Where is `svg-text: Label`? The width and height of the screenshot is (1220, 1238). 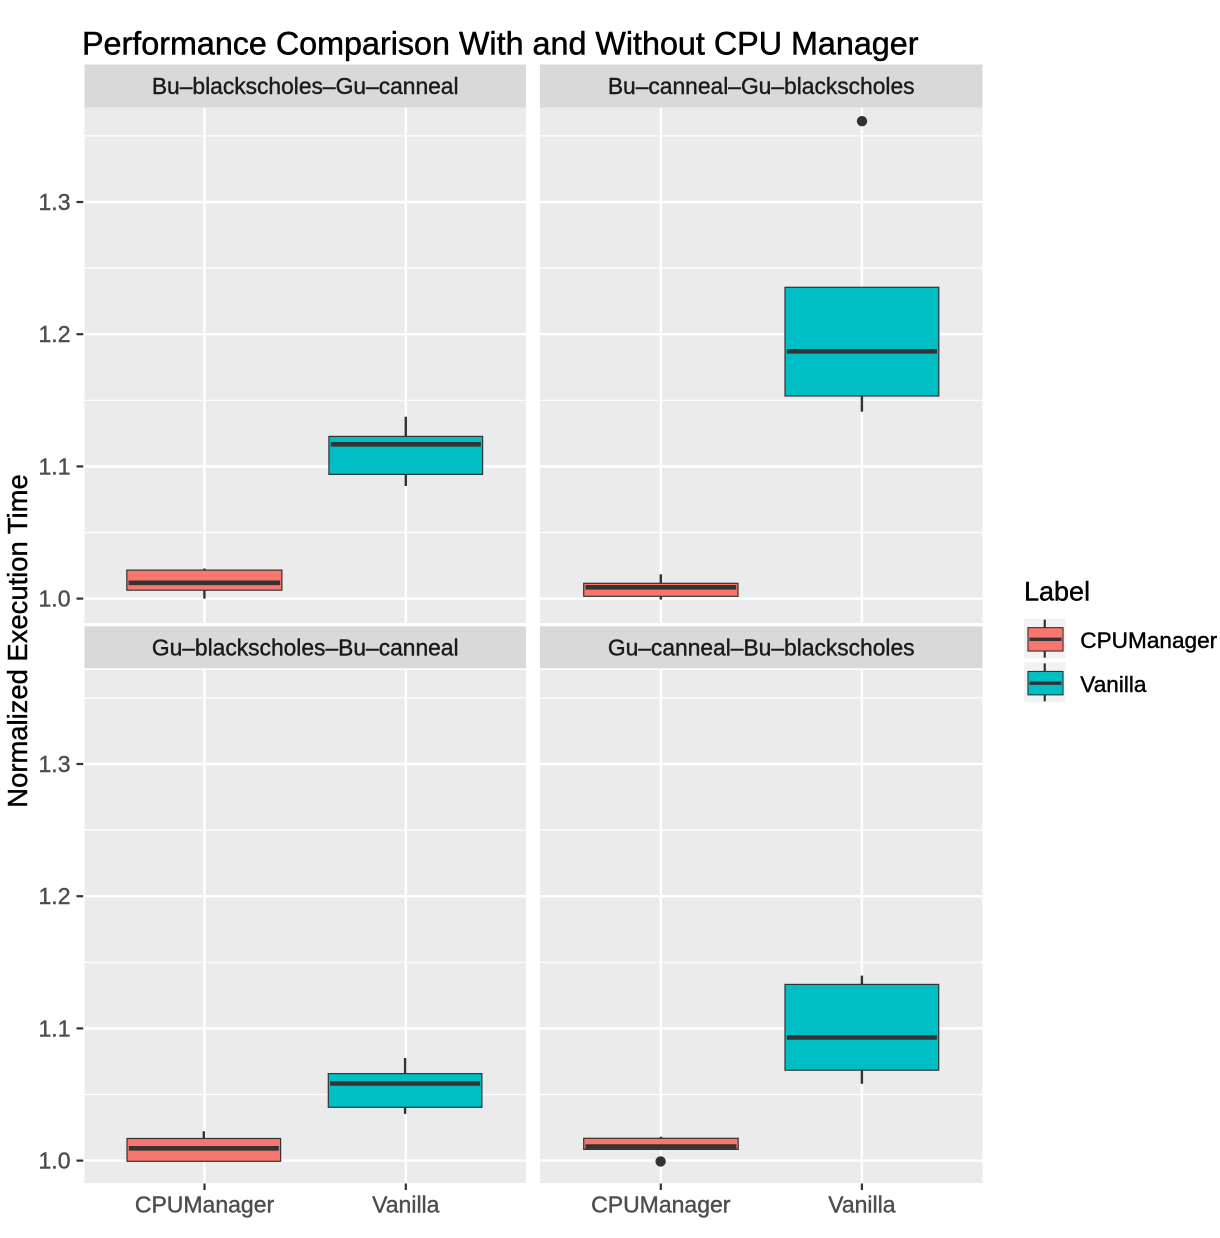 svg-text: Label is located at coordinates (1057, 592).